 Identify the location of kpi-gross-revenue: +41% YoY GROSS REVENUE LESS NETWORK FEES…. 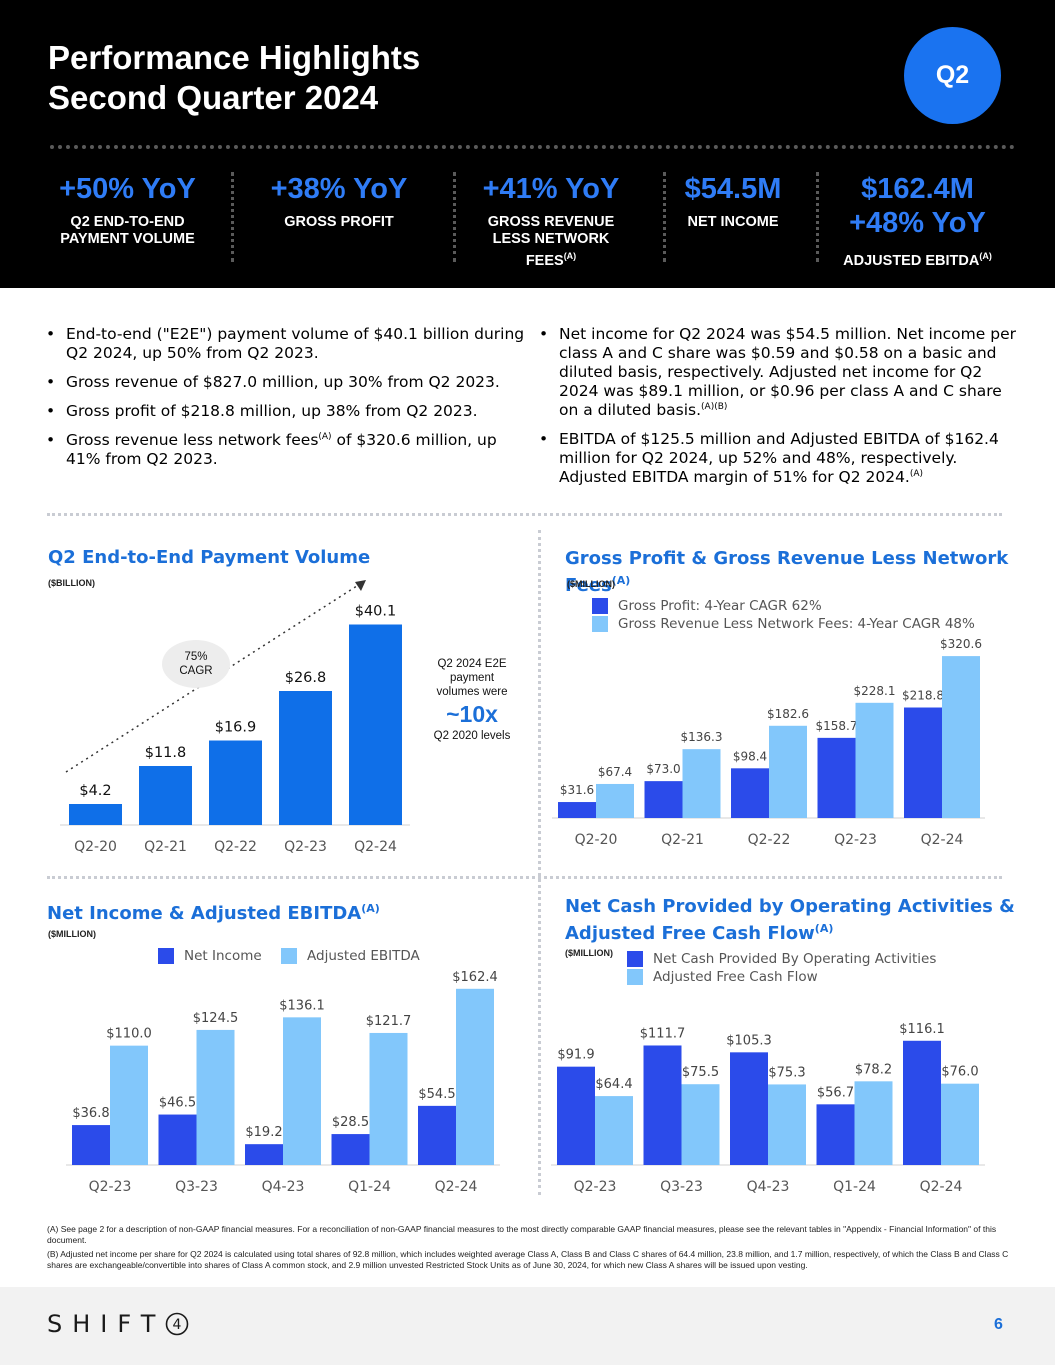
(551, 221).